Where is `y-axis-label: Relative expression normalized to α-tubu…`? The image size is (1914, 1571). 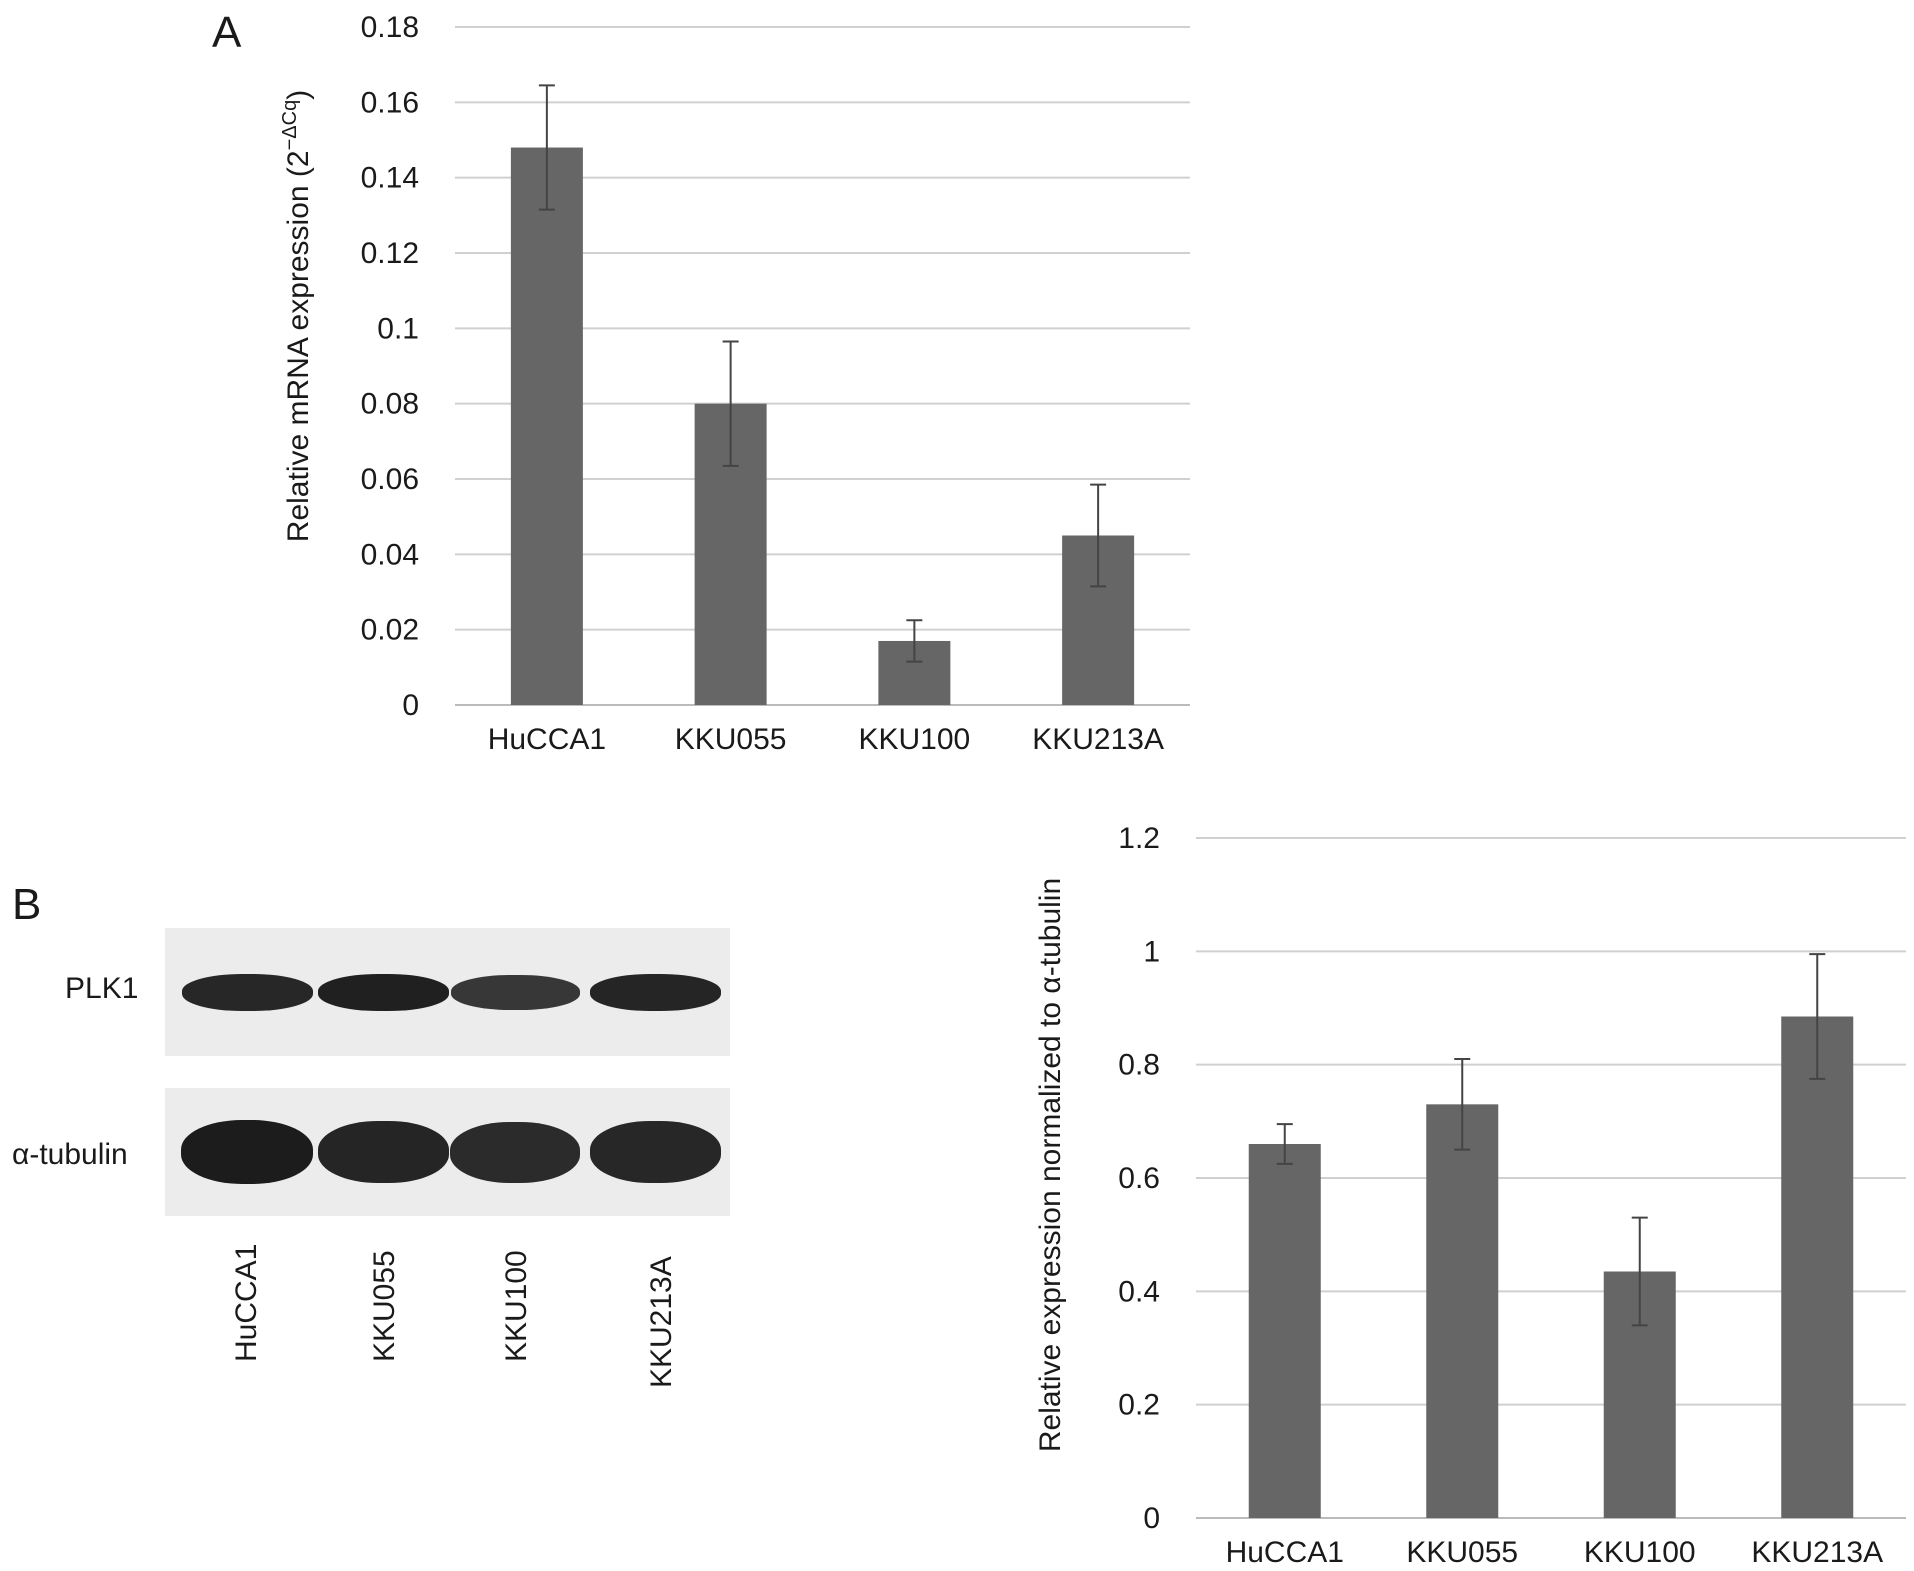
y-axis-label: Relative expression normalized to α-tubu… is located at coordinates (1050, 1165).